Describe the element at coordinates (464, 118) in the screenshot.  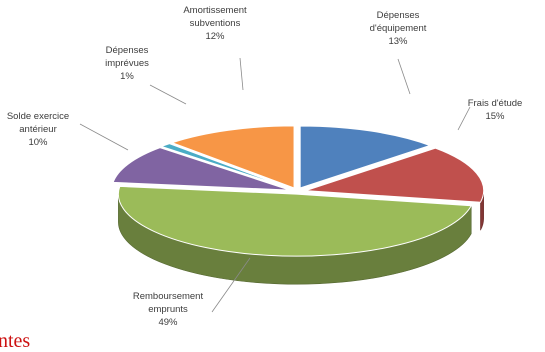
I see `leader-line-frais-etude` at that location.